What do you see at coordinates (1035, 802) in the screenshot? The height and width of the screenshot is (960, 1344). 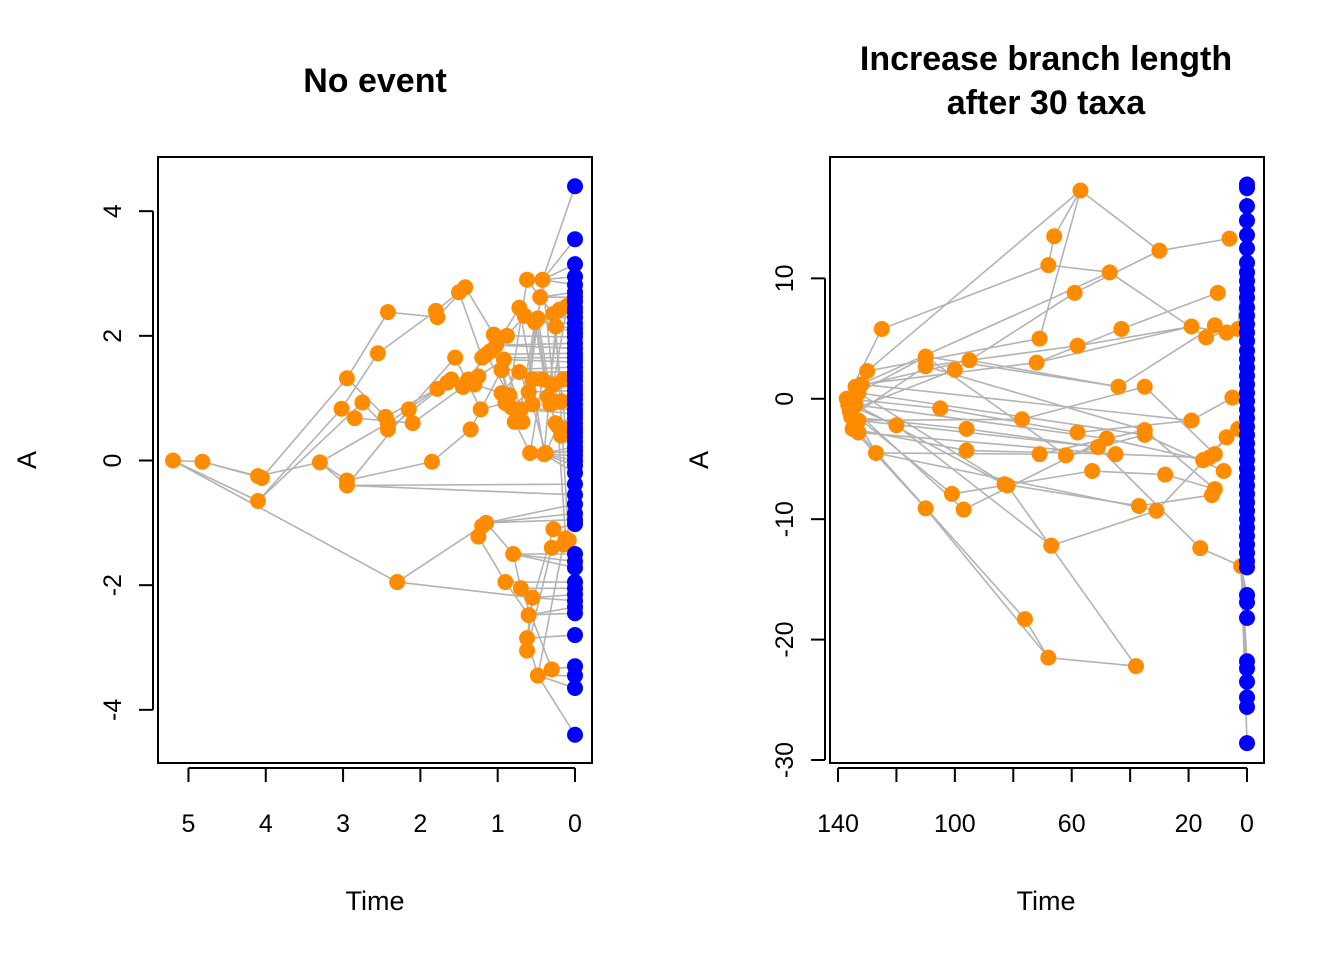 I see `x-axis: 140 100 60 20 0` at bounding box center [1035, 802].